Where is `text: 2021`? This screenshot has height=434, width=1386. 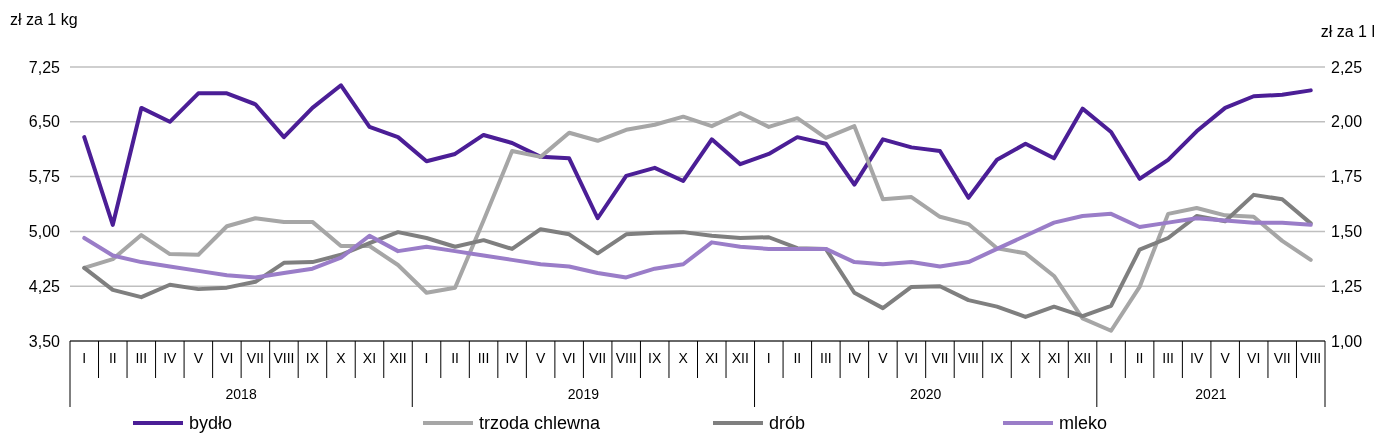 text: 2021 is located at coordinates (1211, 394).